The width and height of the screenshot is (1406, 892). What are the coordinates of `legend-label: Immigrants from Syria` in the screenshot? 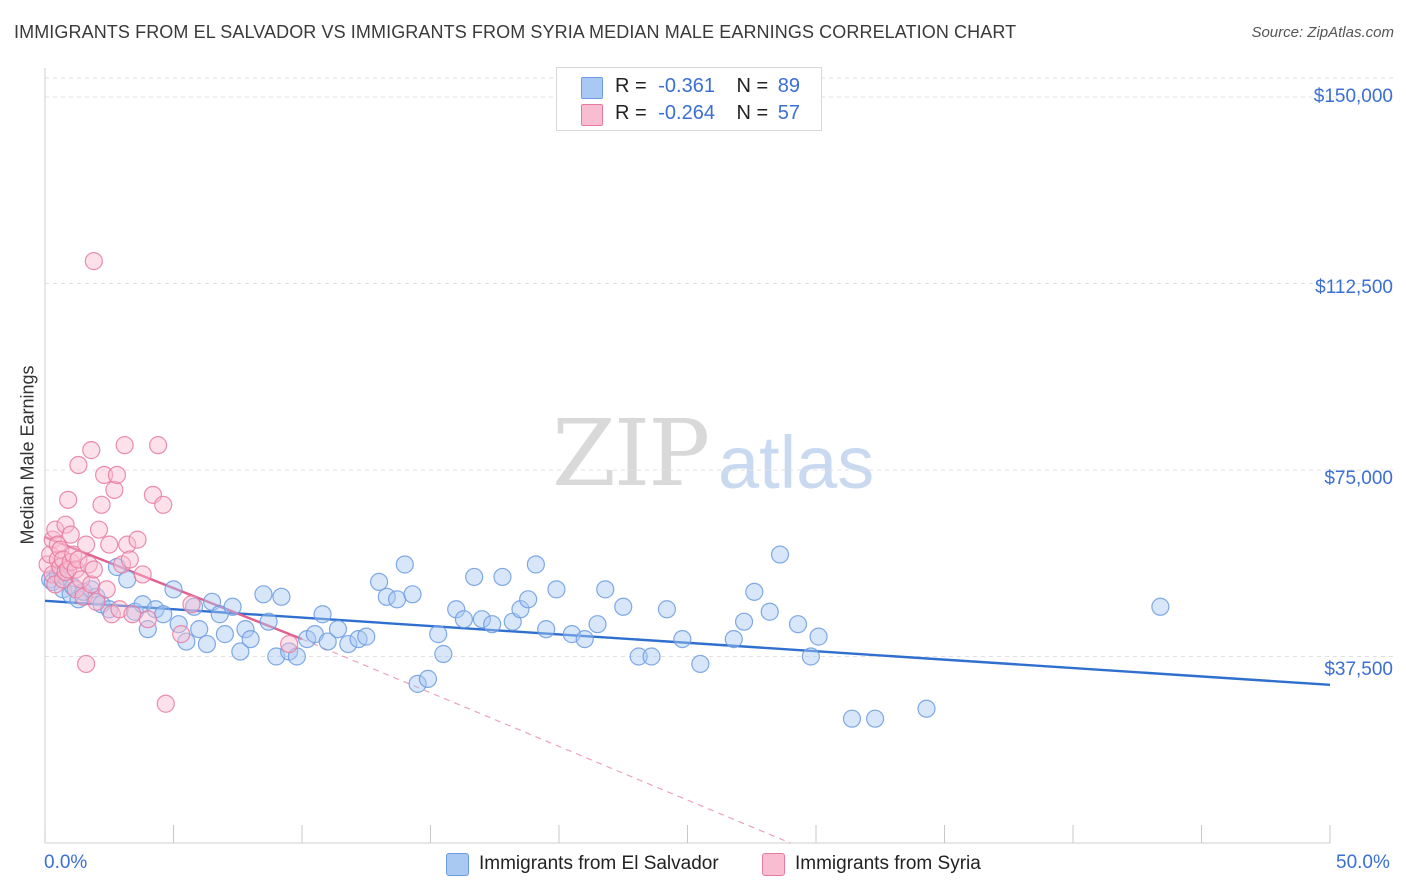 It's located at (888, 863).